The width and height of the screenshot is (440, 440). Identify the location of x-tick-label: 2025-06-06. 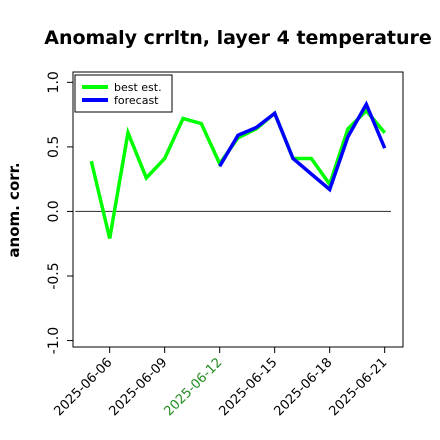
(83, 387).